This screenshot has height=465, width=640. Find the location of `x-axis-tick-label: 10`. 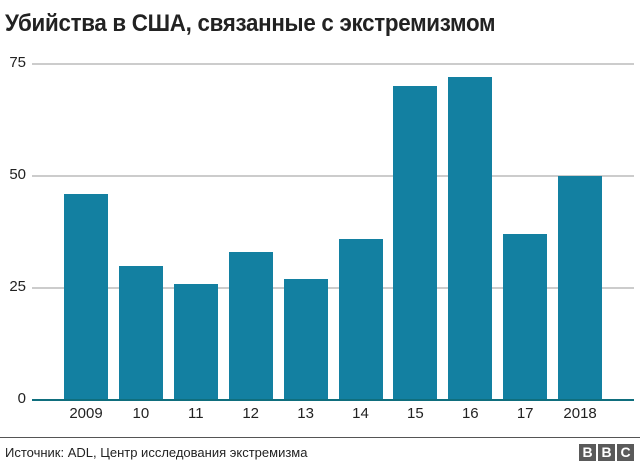

x-axis-tick-label: 10 is located at coordinates (141, 413).